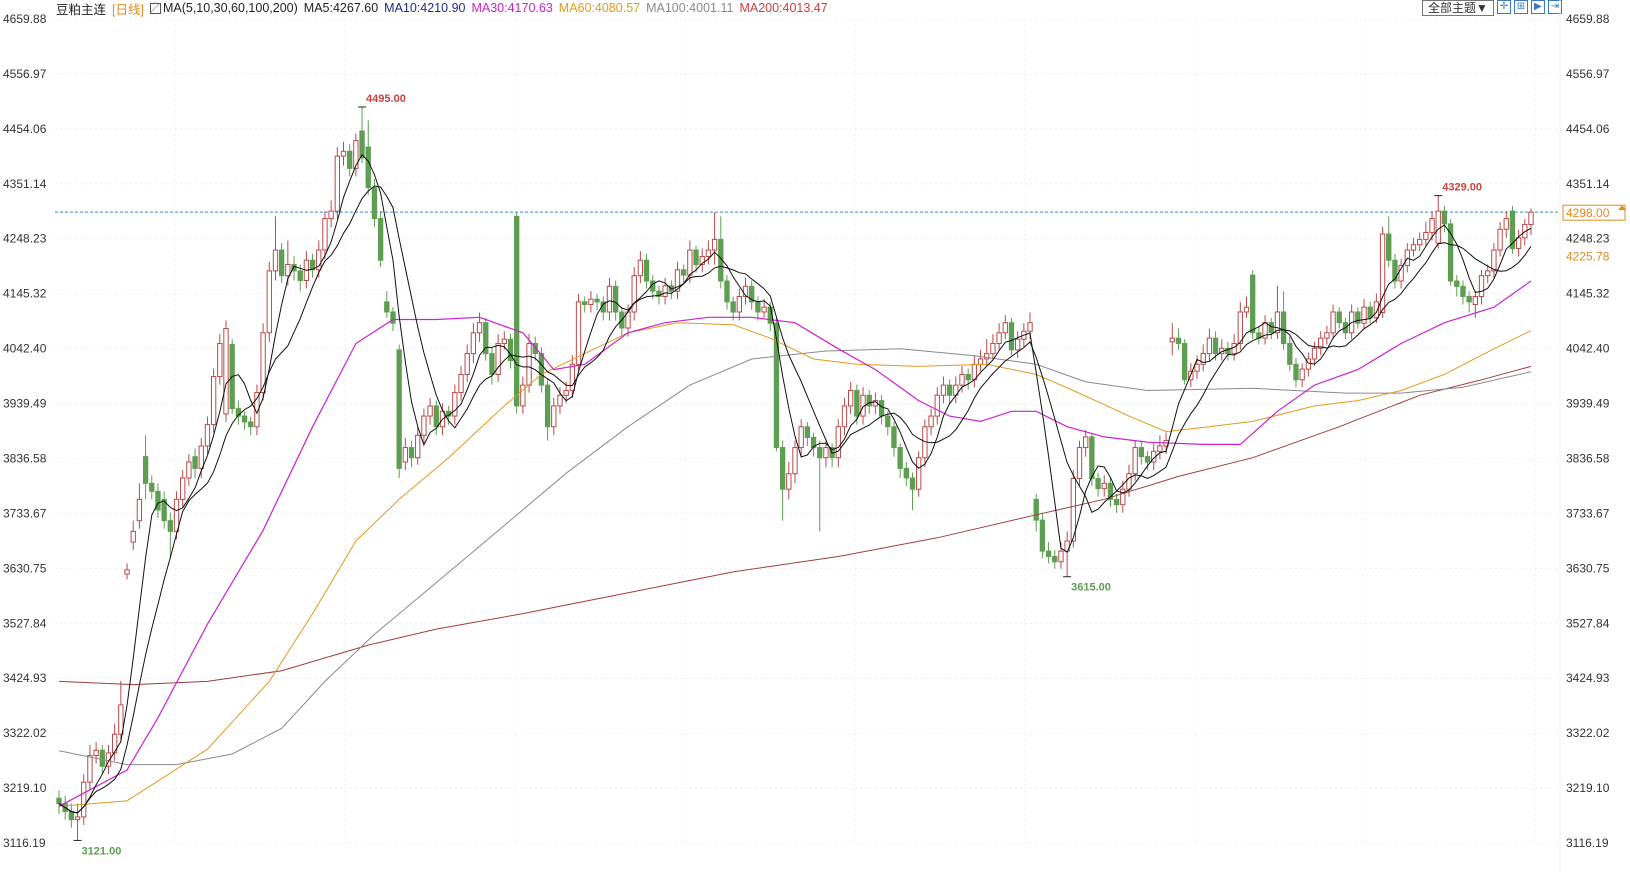 This screenshot has width=1630, height=872. Describe the element at coordinates (1587, 843) in the screenshot. I see `y-tick-label-right: 3116.19` at that location.